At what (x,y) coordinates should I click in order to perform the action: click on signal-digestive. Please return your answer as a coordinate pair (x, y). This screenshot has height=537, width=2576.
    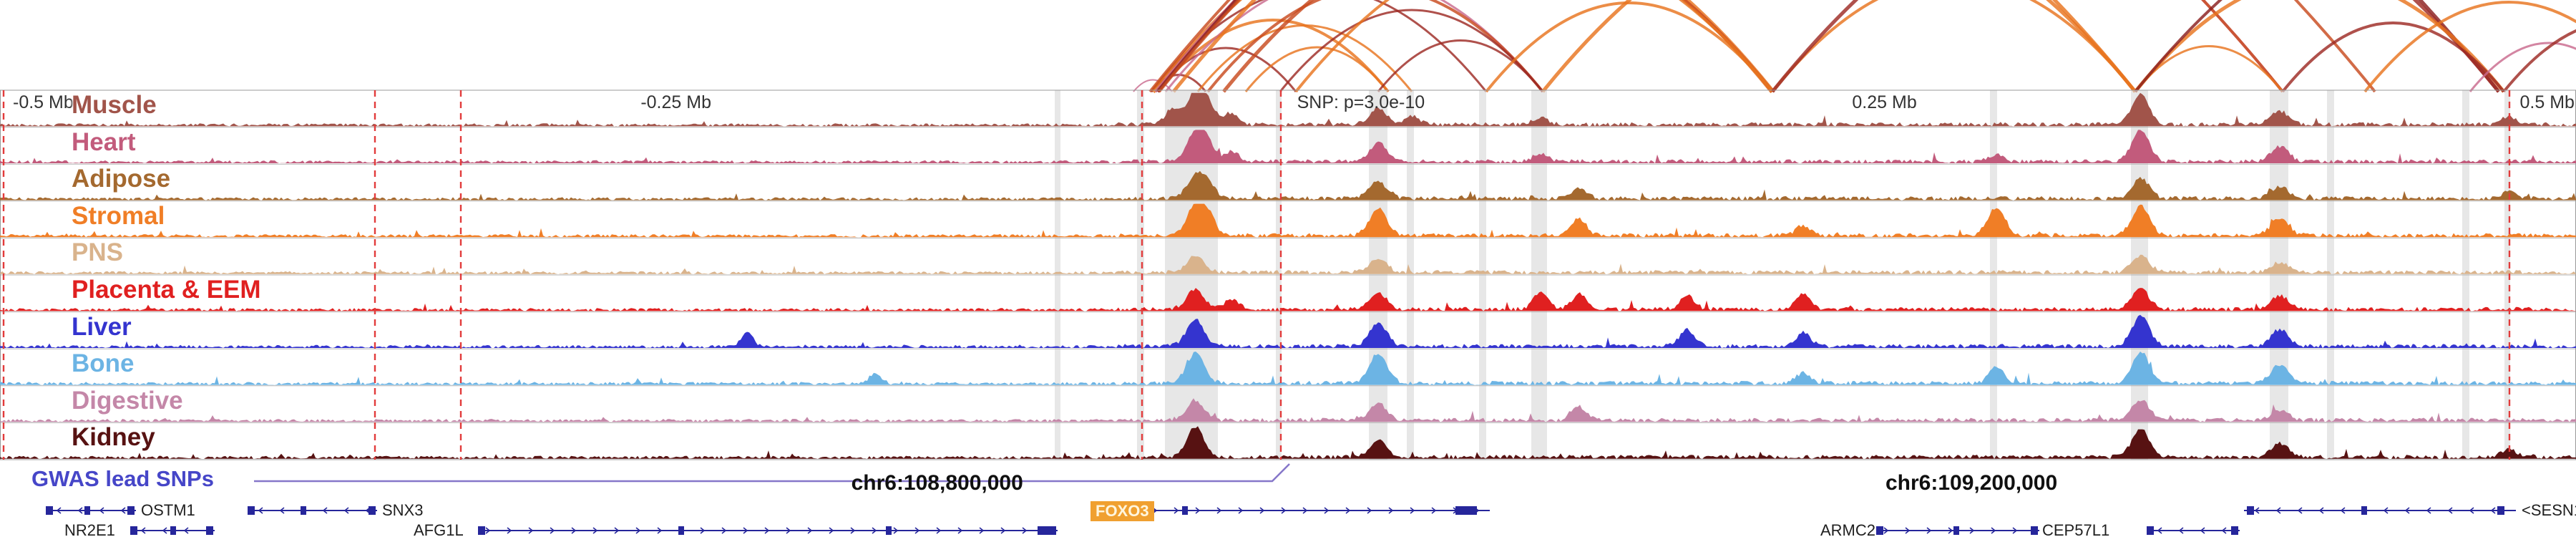
    Looking at the image, I should click on (1288, 410).